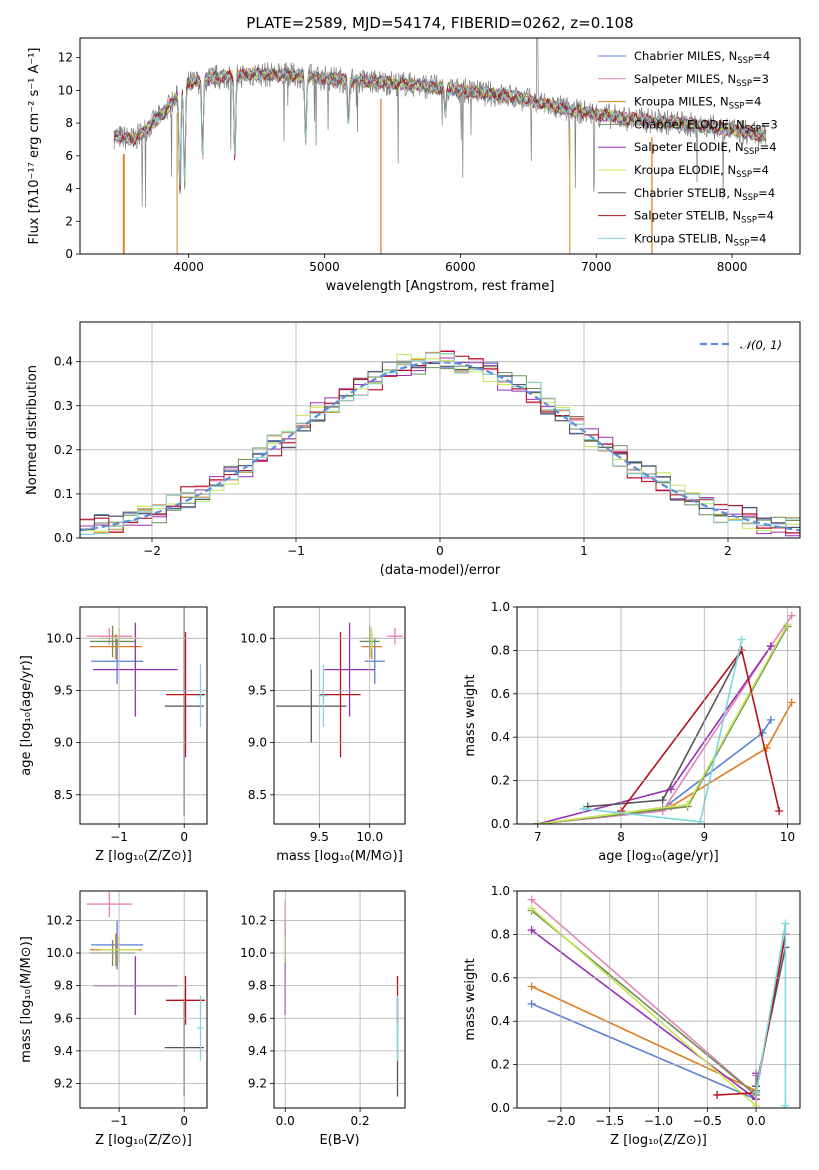  Describe the element at coordinates (460, 267) in the screenshot. I see `x-tick-label: 6000` at that location.